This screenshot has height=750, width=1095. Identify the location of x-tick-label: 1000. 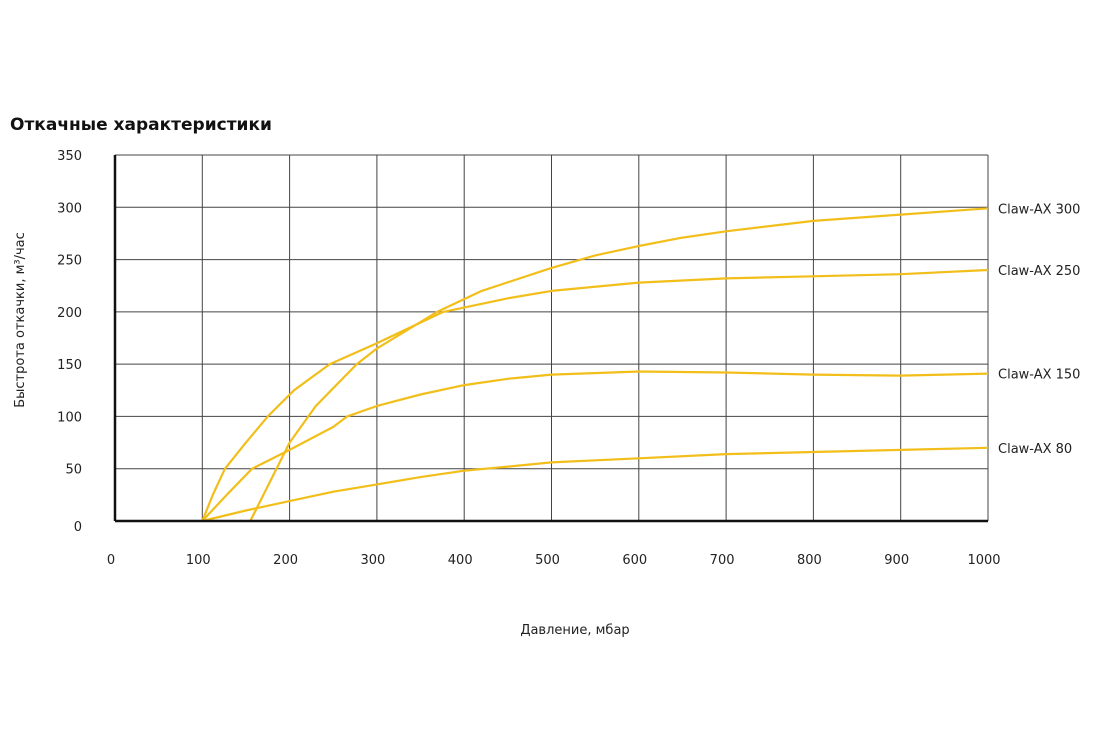
(983, 560).